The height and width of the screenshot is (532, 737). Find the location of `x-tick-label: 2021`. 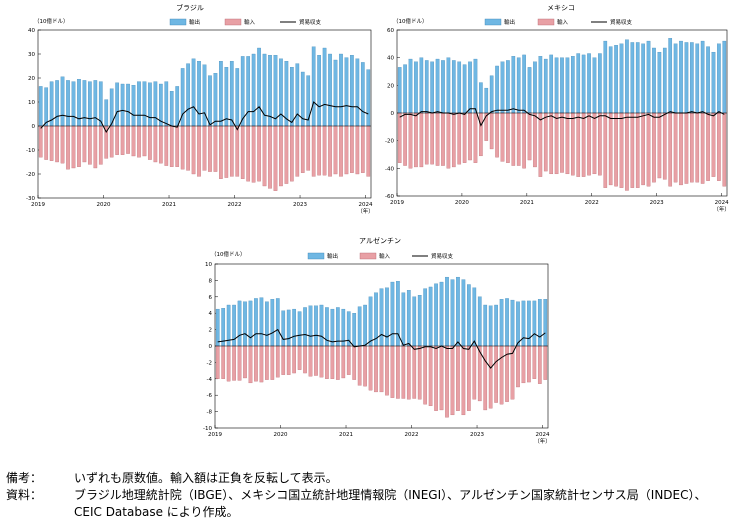

x-tick-label: 2021 is located at coordinates (169, 205).